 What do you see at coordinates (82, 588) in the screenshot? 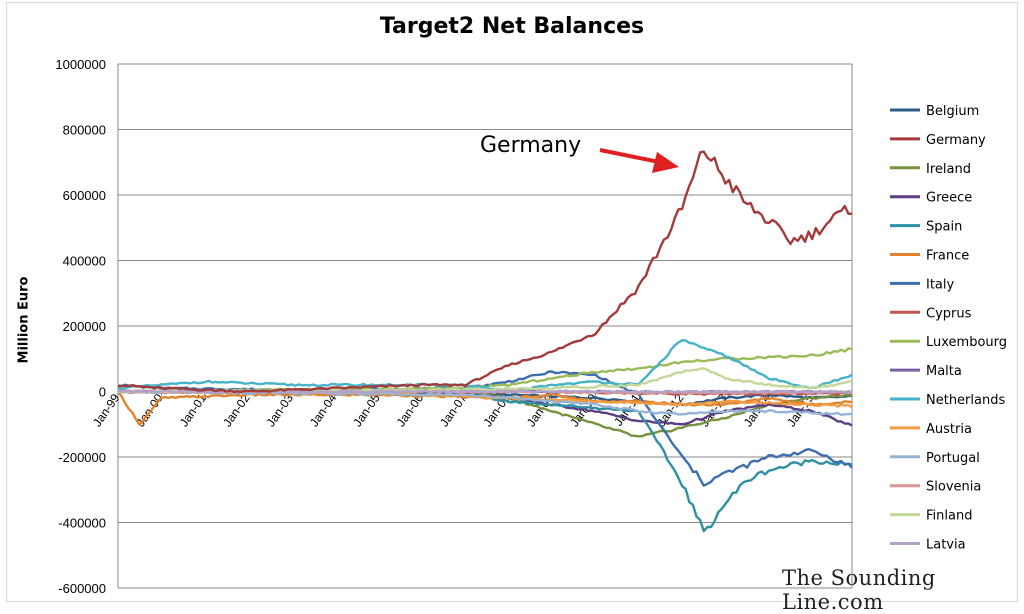
I see `y-tick-label: -600000` at bounding box center [82, 588].